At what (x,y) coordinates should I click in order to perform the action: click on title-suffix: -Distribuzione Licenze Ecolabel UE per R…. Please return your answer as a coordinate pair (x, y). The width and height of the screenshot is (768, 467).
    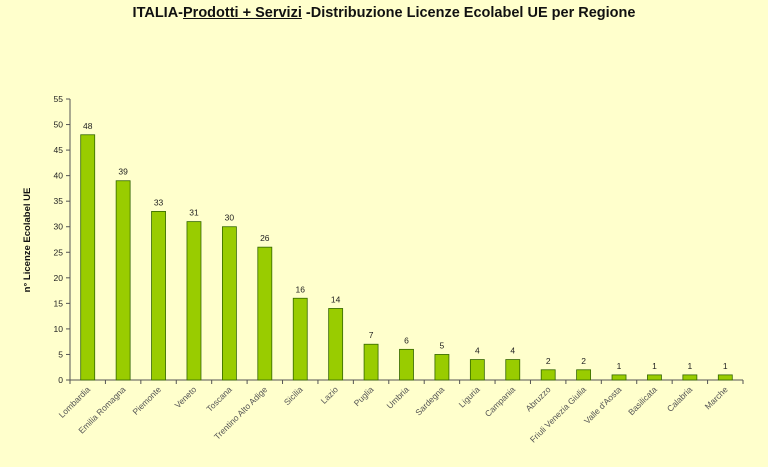
    Looking at the image, I should click on (468, 13).